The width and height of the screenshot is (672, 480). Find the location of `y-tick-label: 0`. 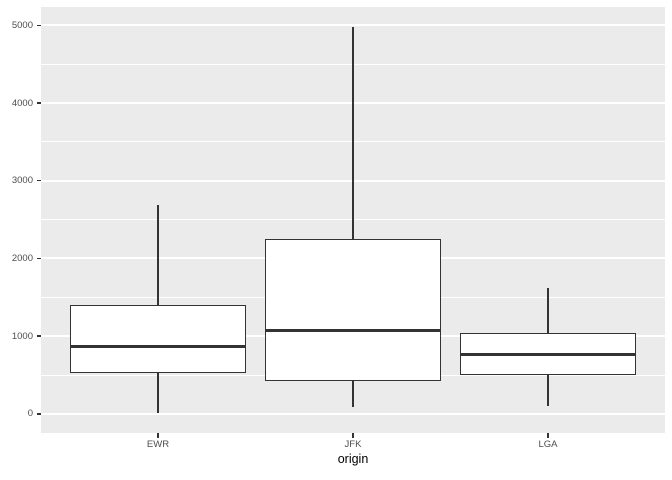

y-tick-label: 0 is located at coordinates (30, 414).